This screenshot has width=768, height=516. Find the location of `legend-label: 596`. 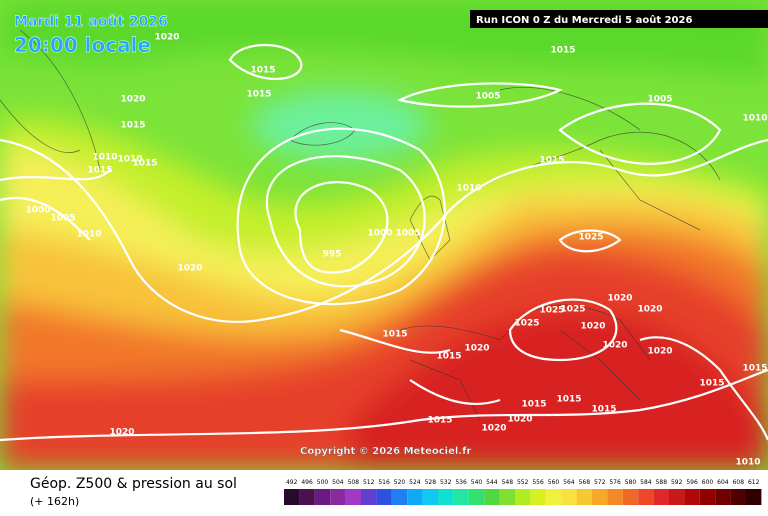

legend-label: 596 is located at coordinates (692, 482).